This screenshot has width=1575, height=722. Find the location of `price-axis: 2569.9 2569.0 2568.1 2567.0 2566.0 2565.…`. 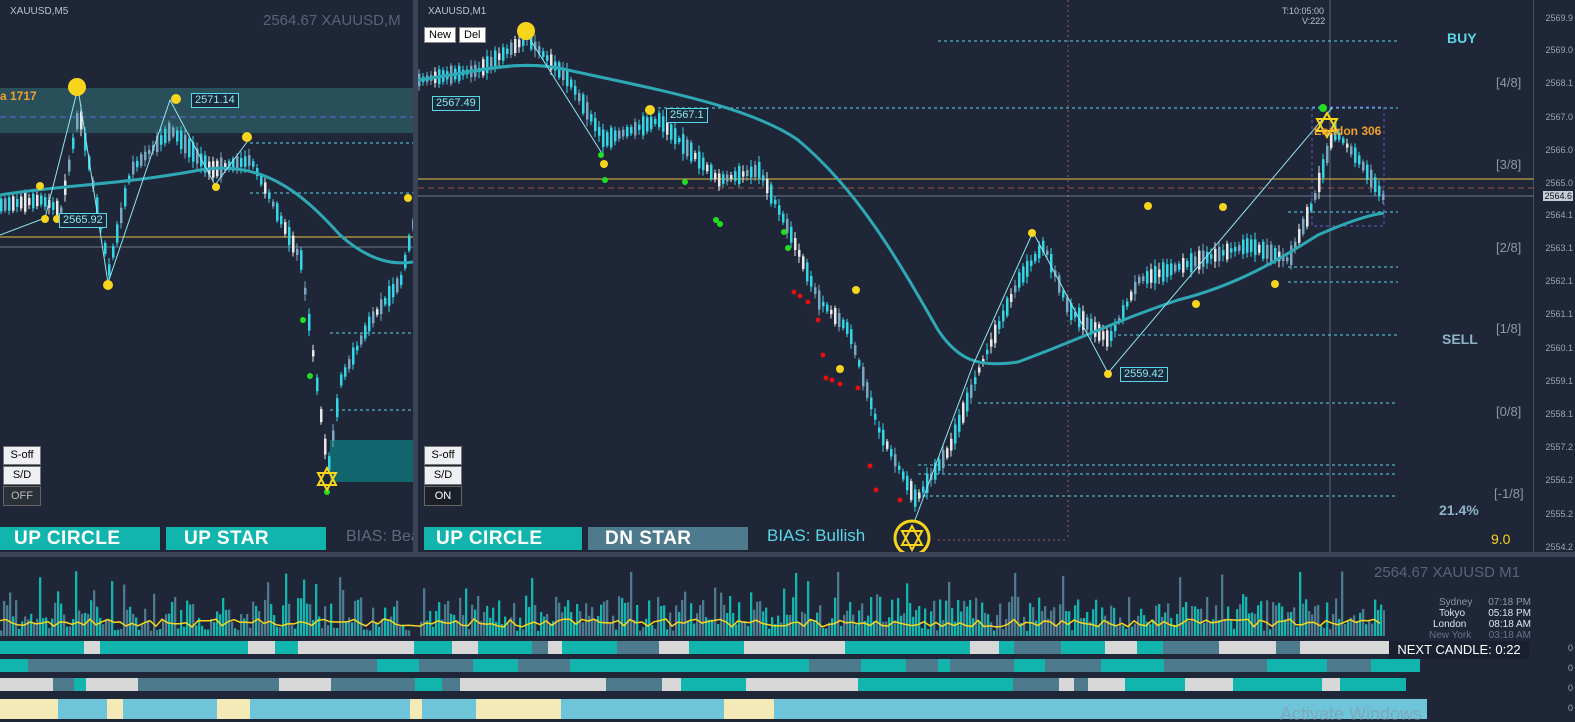

price-axis: 2569.9 2569.0 2568.1 2567.0 2566.0 2565.… is located at coordinates (1554, 276).